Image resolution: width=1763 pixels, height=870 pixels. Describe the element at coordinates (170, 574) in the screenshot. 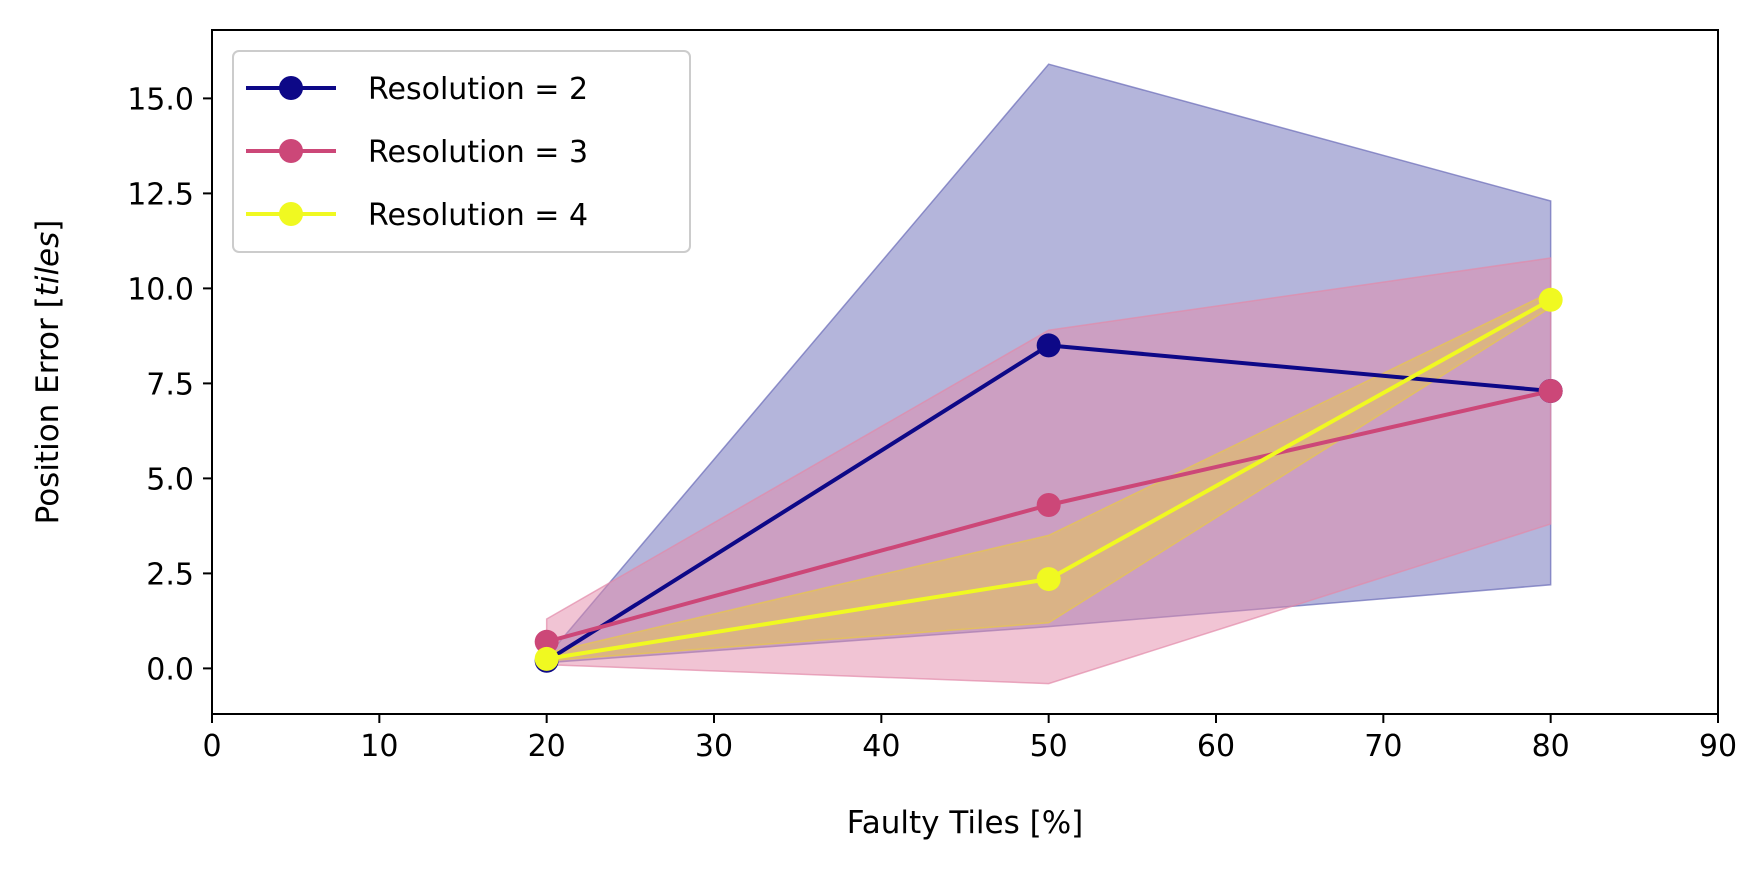

I see `y-tick-label: 2.5` at that location.